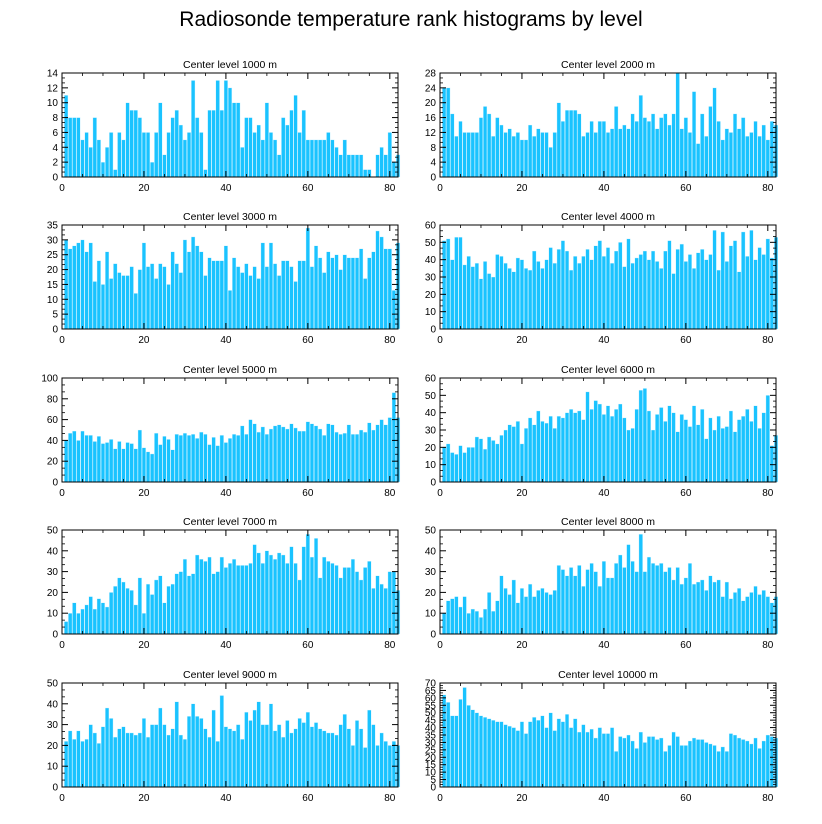  Describe the element at coordinates (608, 65) in the screenshot. I see `chart-title: Center level 2000 m` at that location.